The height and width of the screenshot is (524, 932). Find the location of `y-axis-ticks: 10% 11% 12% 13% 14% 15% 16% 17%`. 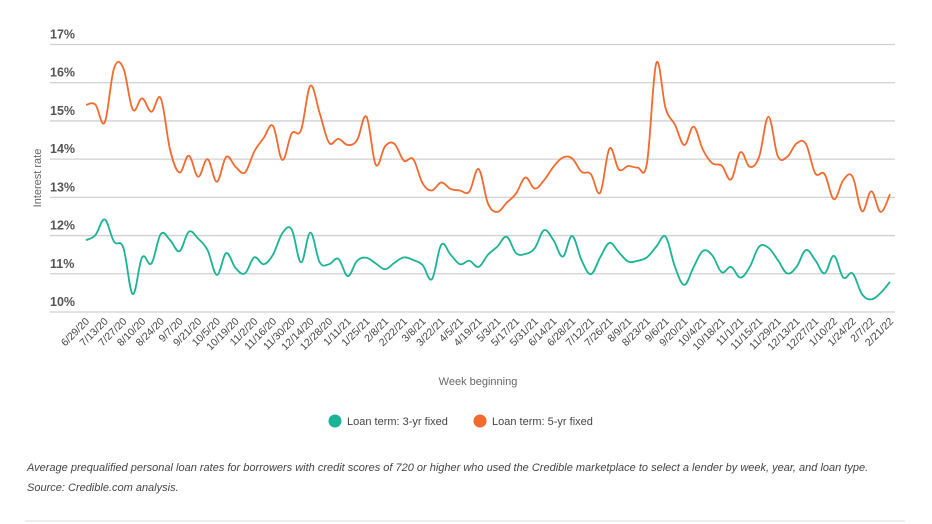

y-axis-ticks: 10% 11% 12% 13% 14% 15% 16% 17% is located at coordinates (62, 169).